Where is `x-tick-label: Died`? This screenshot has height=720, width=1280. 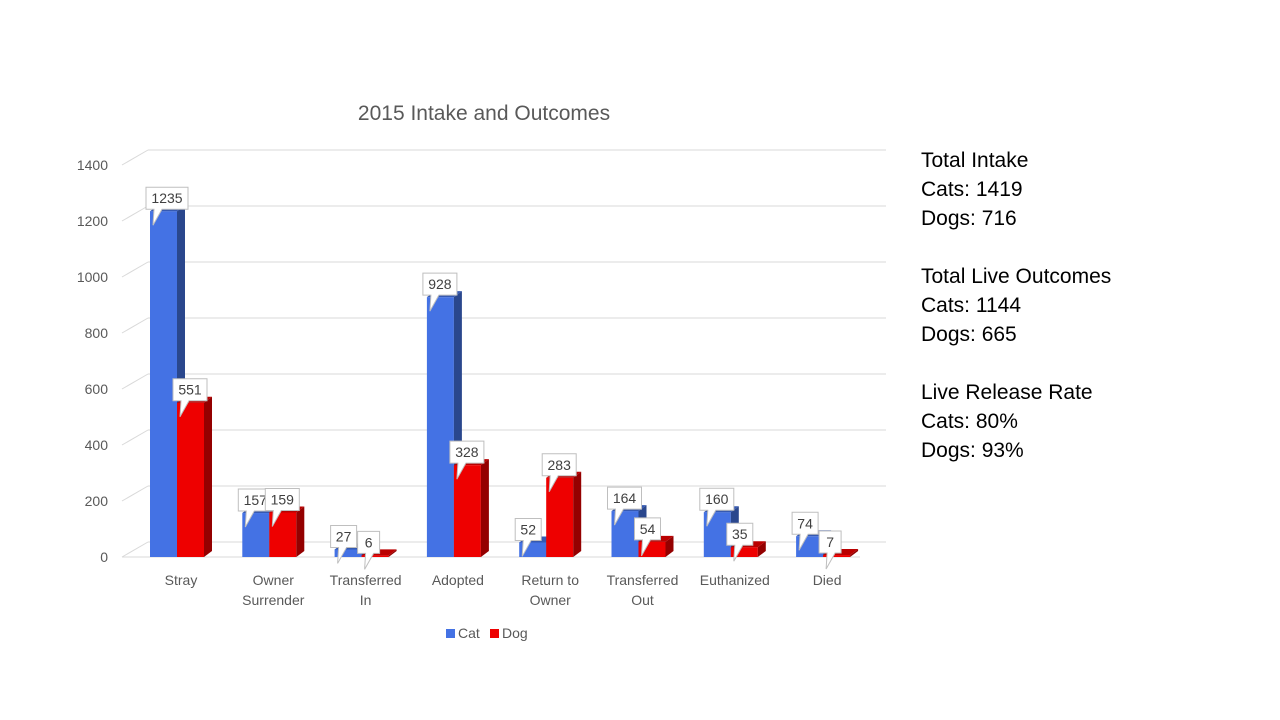 x-tick-label: Died is located at coordinates (827, 580).